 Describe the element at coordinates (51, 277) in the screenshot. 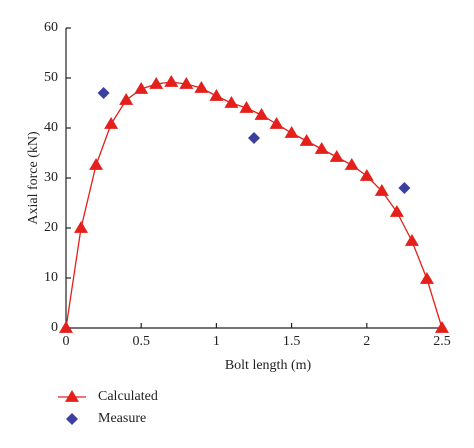

I see `y-tick-label: 10` at that location.